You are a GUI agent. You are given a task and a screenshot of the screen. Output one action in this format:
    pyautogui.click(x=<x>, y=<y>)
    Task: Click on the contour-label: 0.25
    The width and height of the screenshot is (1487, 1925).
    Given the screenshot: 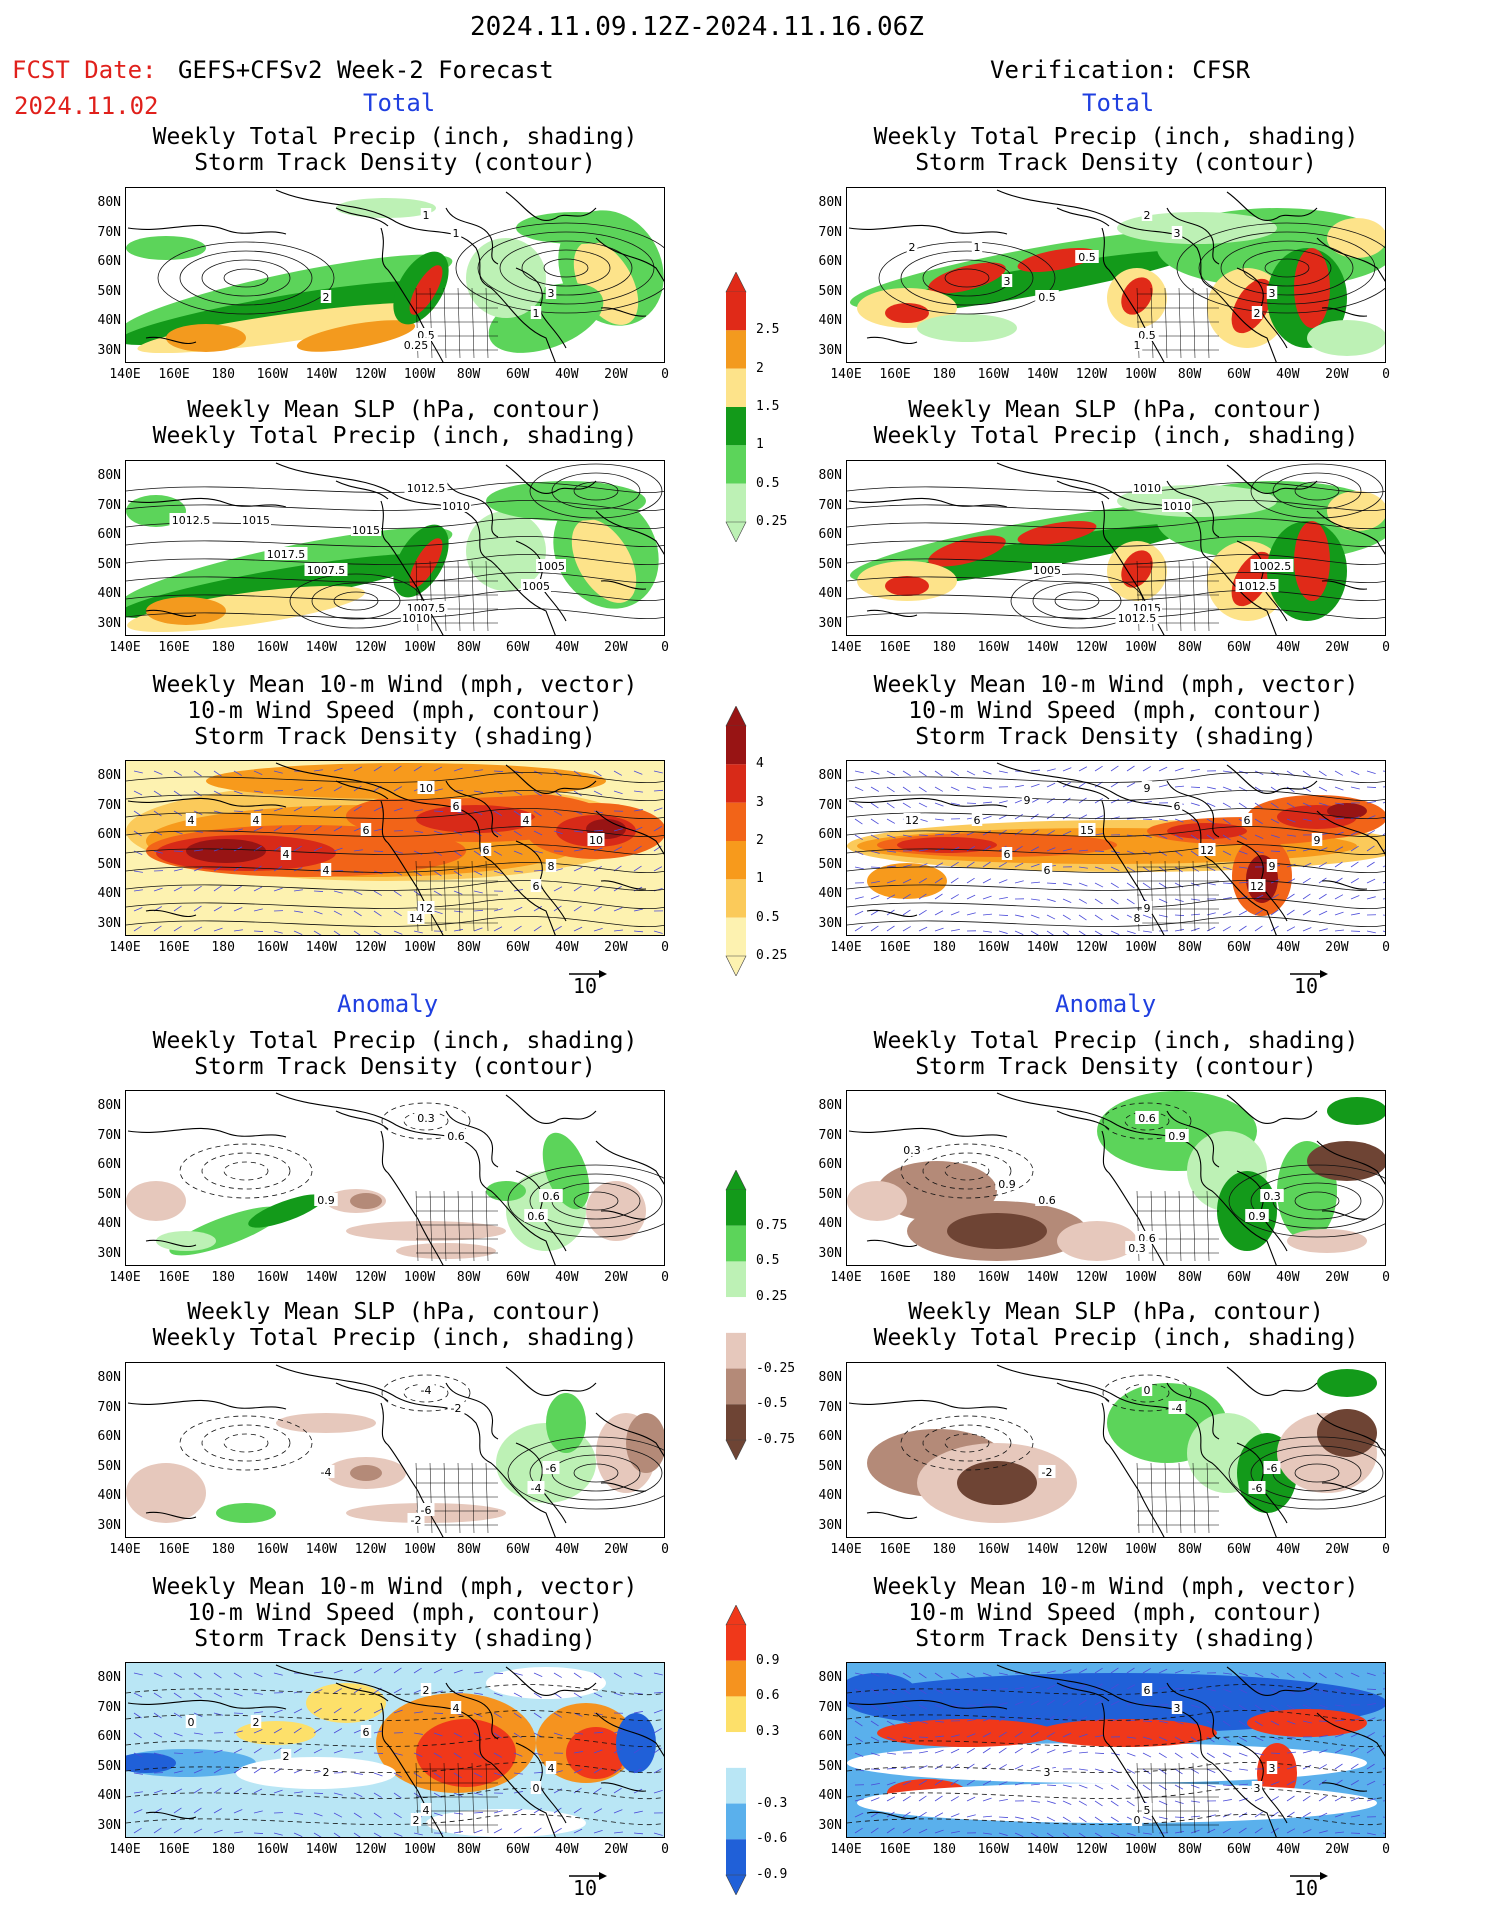 What is the action you would take?
    pyautogui.click(x=416, y=345)
    